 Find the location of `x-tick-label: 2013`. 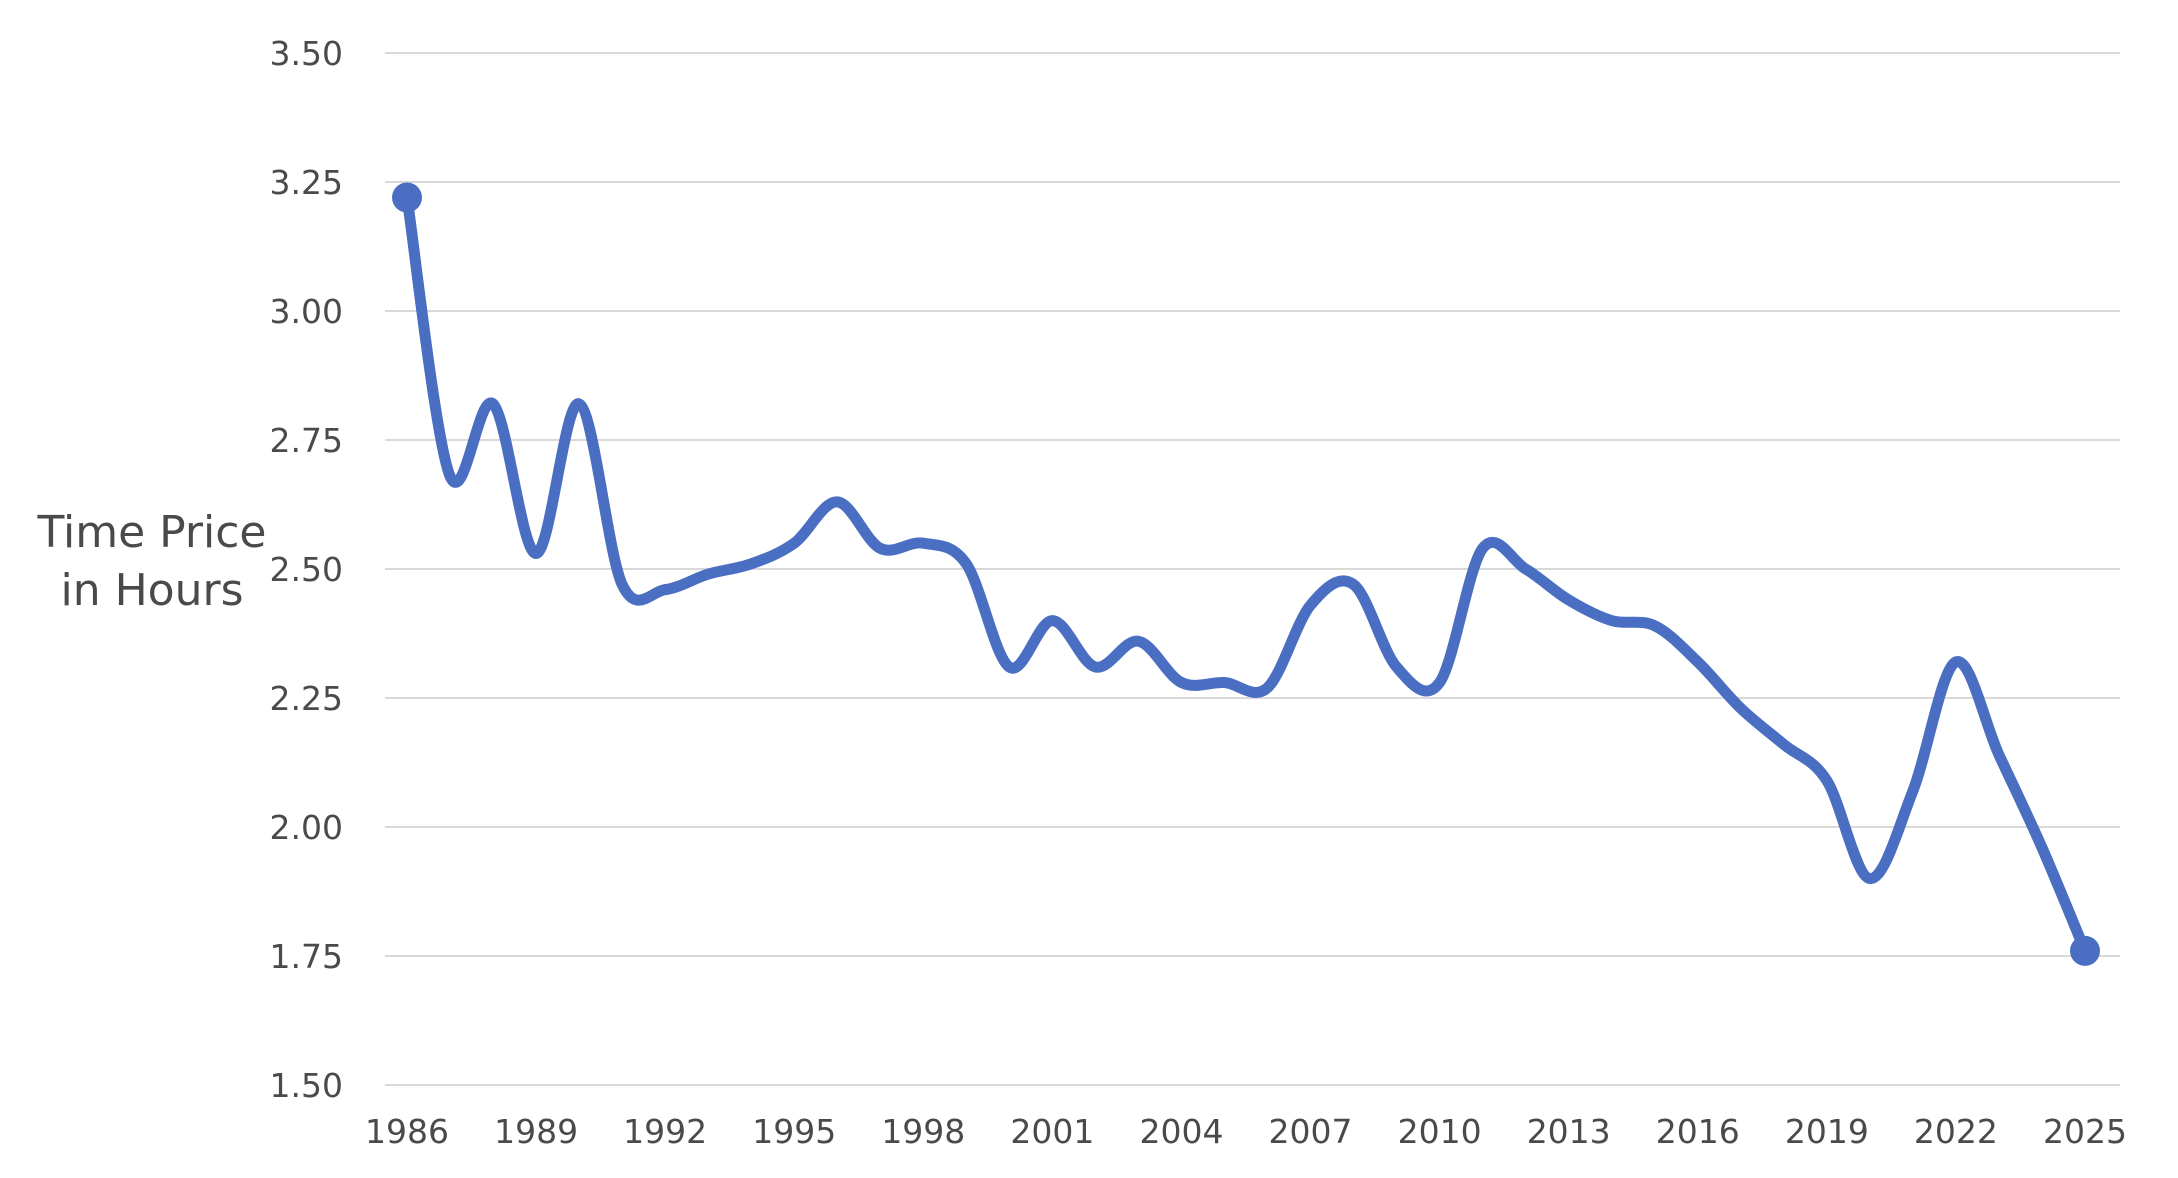

x-tick-label: 2013 is located at coordinates (1569, 1131).